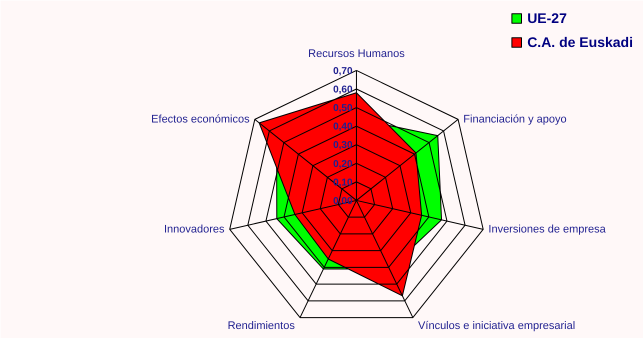  Describe the element at coordinates (262, 326) in the screenshot. I see `spoke-label: Rendimientos` at that location.